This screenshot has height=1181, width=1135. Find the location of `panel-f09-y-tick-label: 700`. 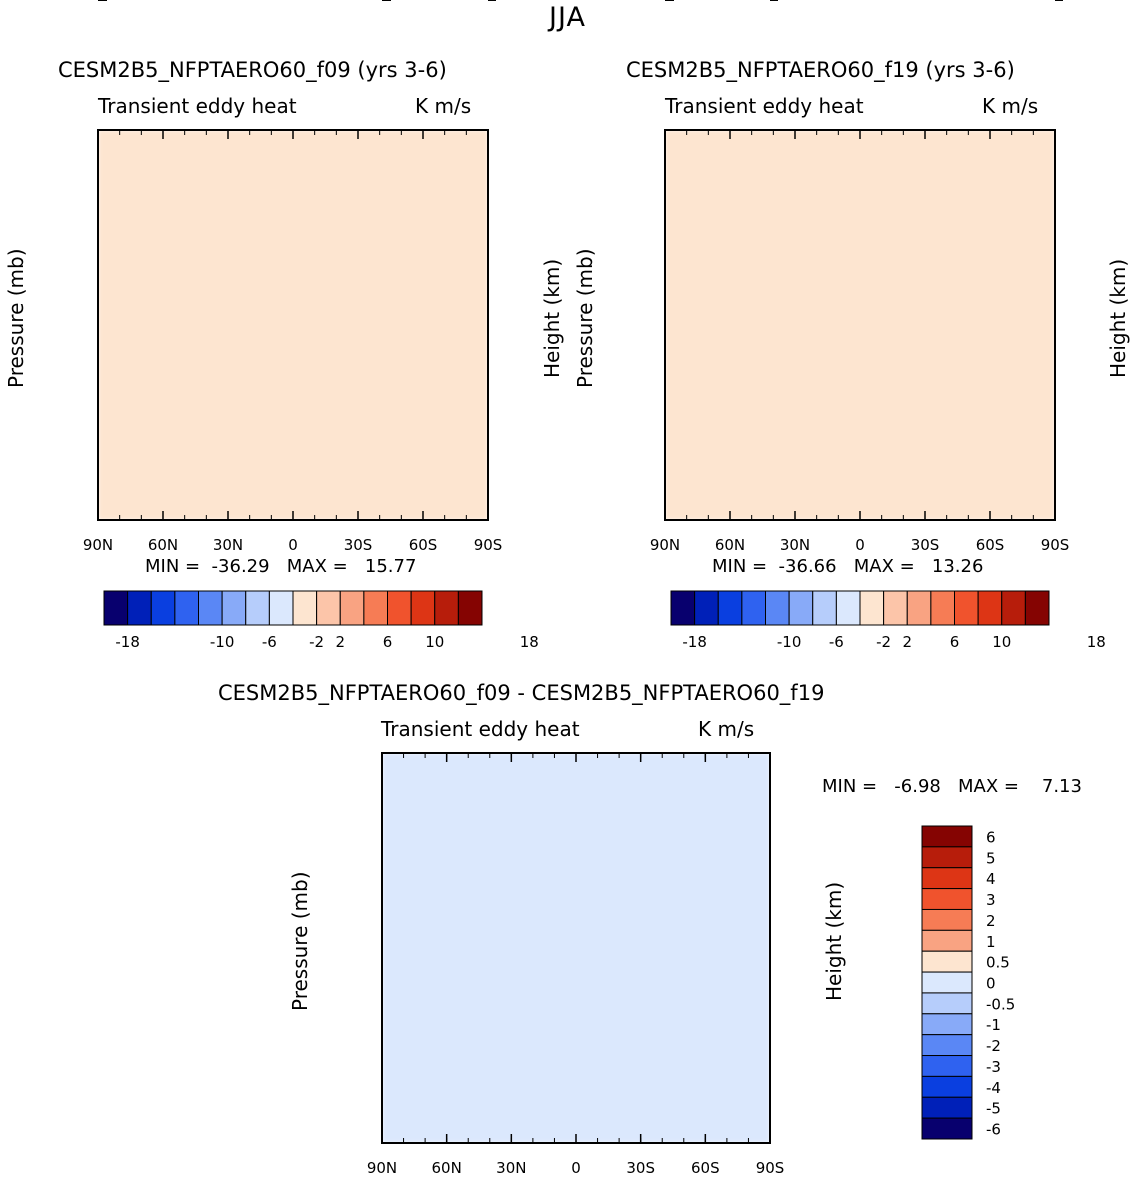

panel-f09-y-tick-label: 700 is located at coordinates (71, 2).